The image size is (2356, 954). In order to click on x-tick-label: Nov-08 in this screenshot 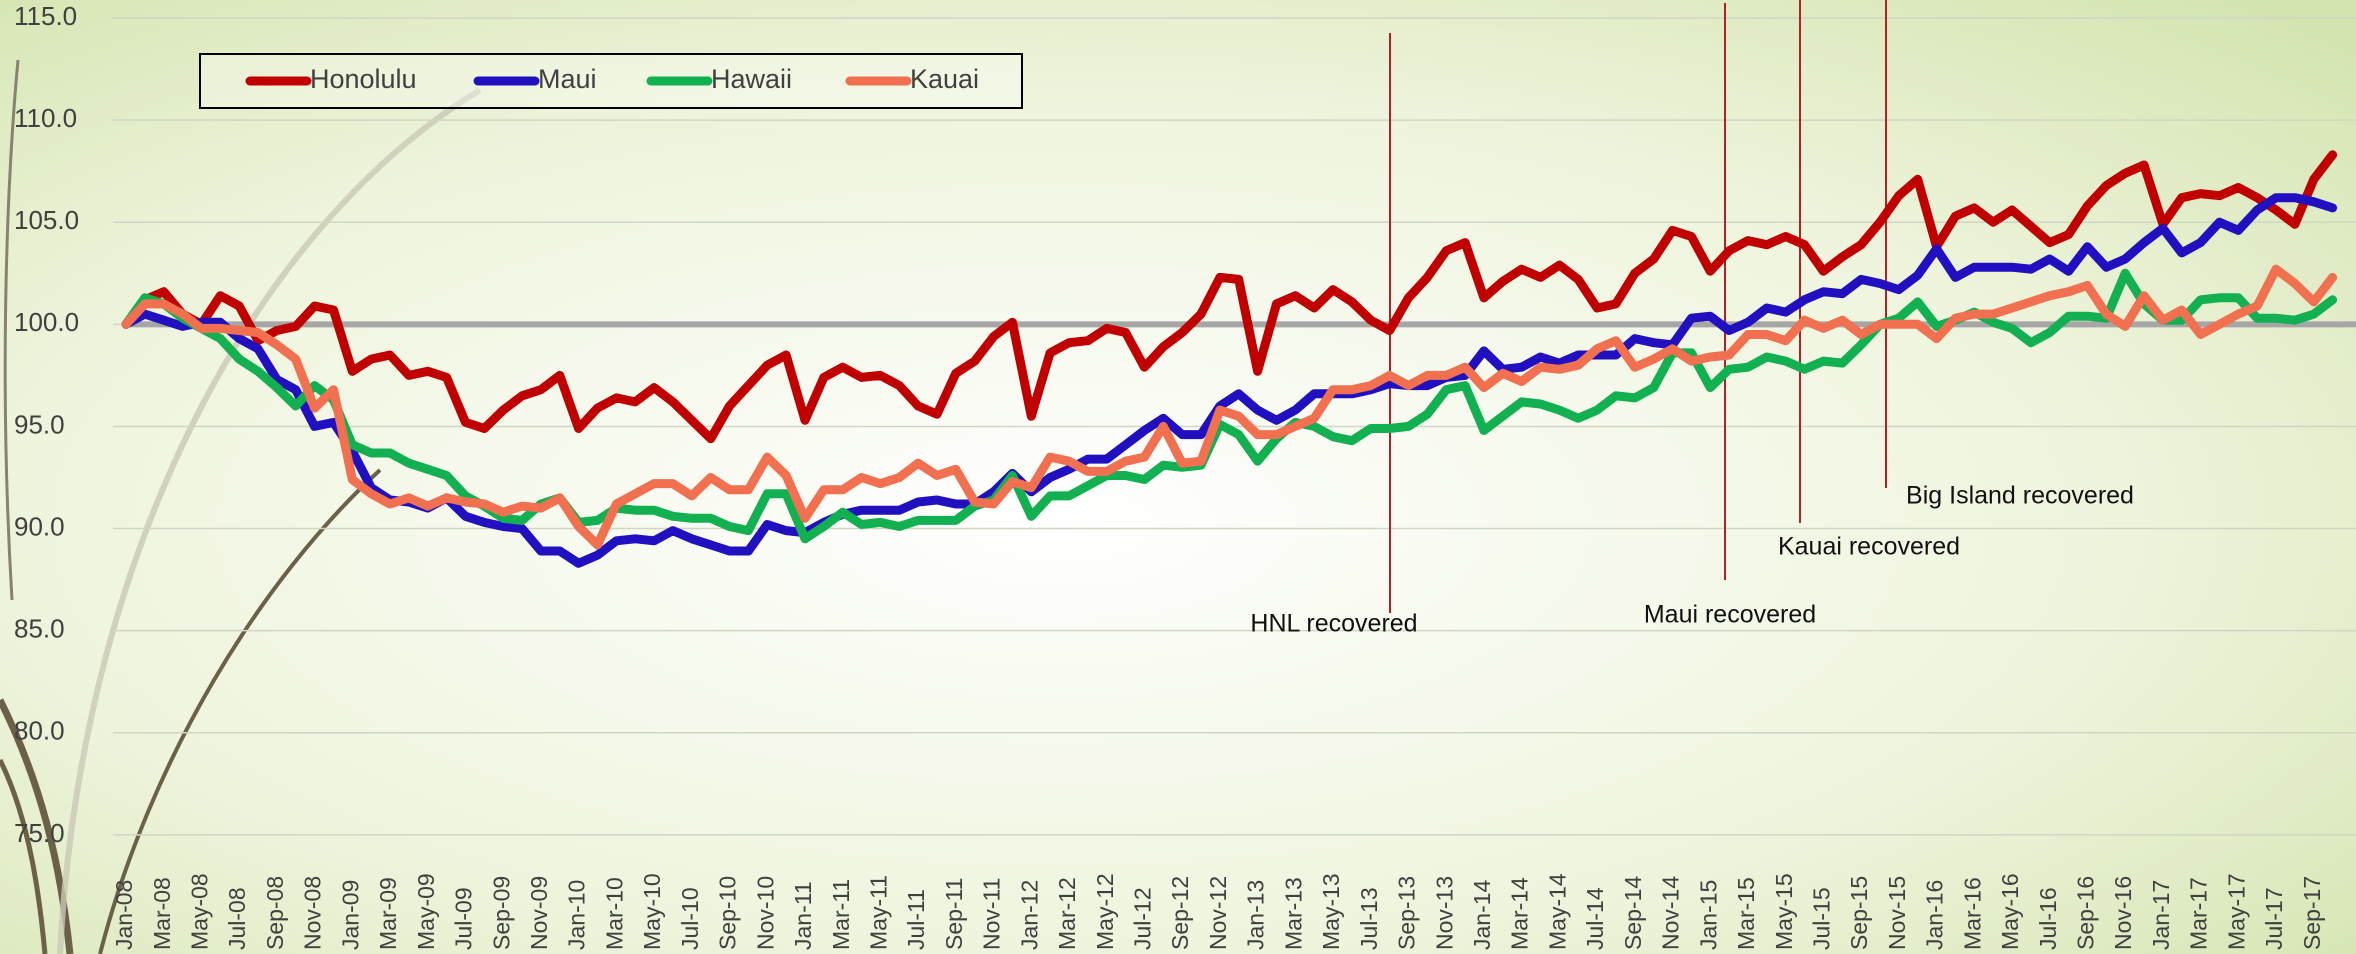, I will do `click(313, 913)`.